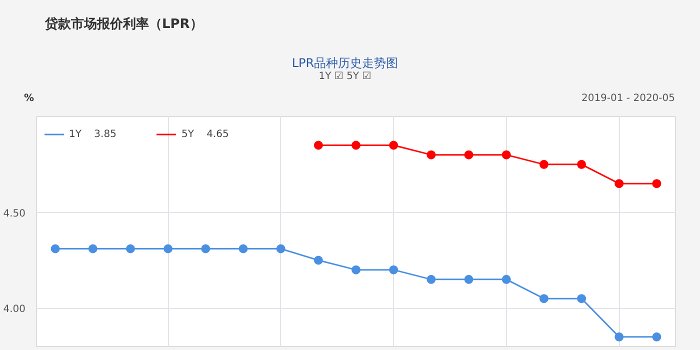 Image resolution: width=700 pixels, height=350 pixels. What do you see at coordinates (14, 214) in the screenshot?
I see `y-tick-label: 4.50` at bounding box center [14, 214].